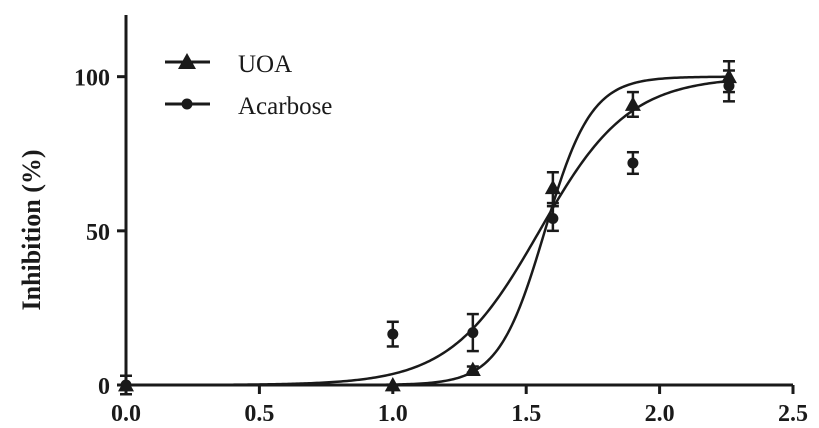 The image size is (819, 428). Describe the element at coordinates (259, 414) in the screenshot. I see `x-tick-label: 0.5` at that location.